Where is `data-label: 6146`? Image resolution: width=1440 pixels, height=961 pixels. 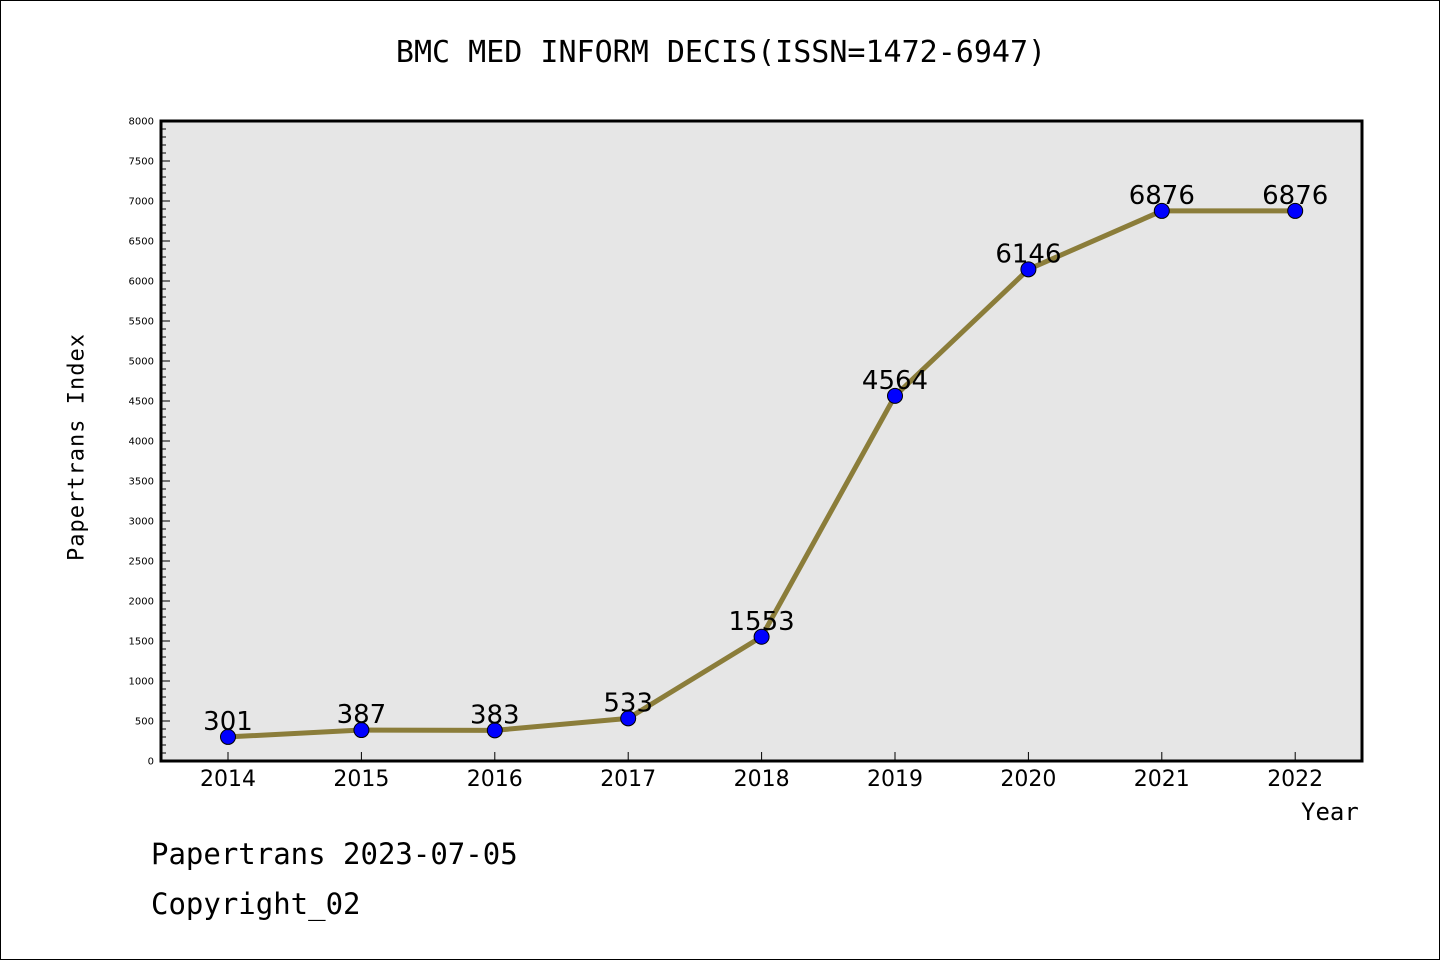
data-label: 6146 is located at coordinates (1028, 254).